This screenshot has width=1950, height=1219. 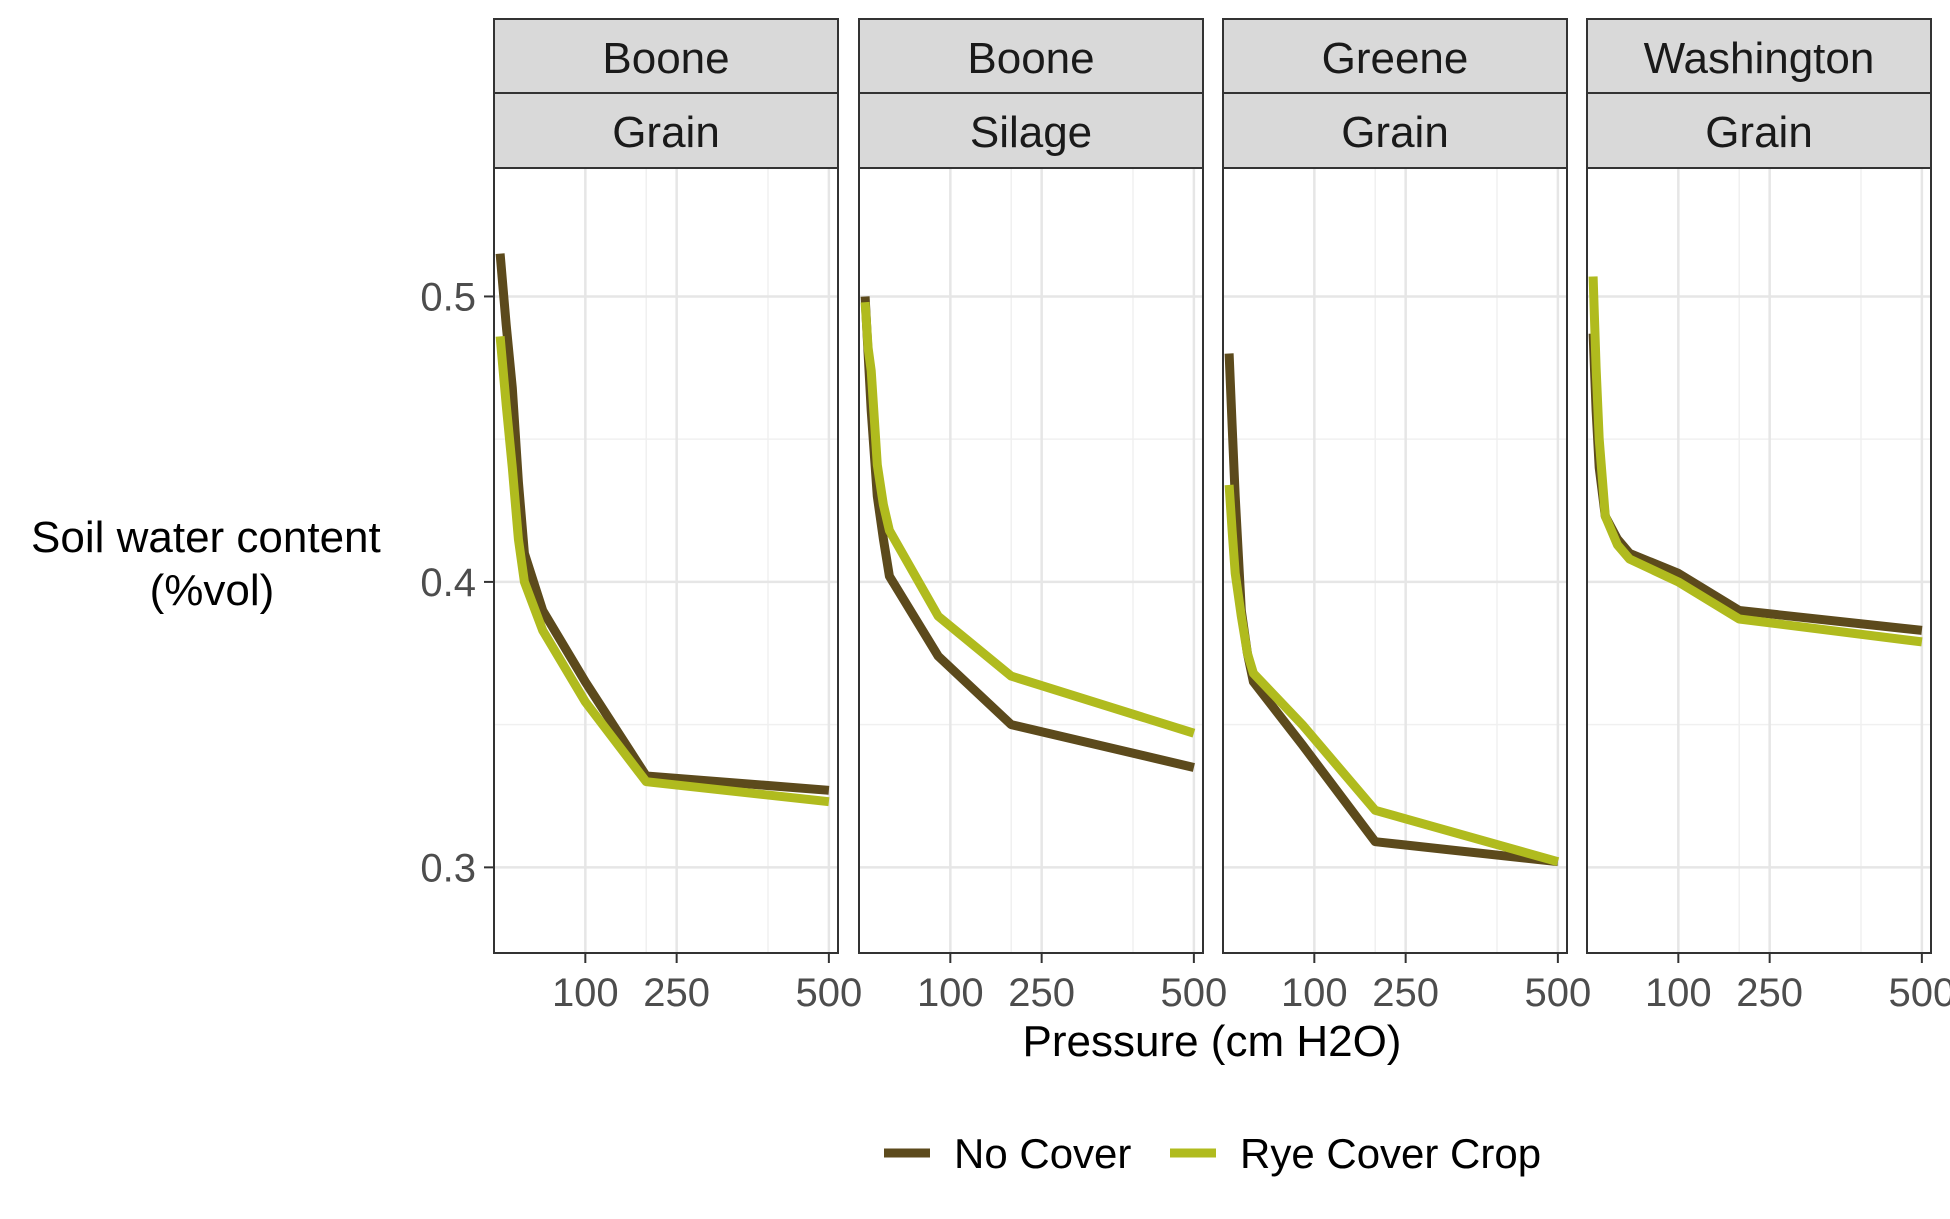 I want to click on legend-item-no-cover: No Cover, so click(x=1007, y=1153).